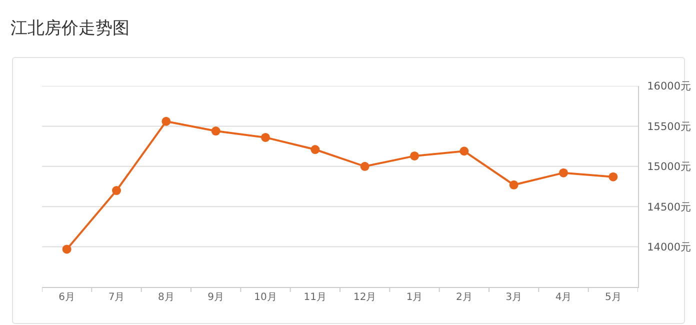  I want to click on x-tick-label: 3月, so click(514, 297).